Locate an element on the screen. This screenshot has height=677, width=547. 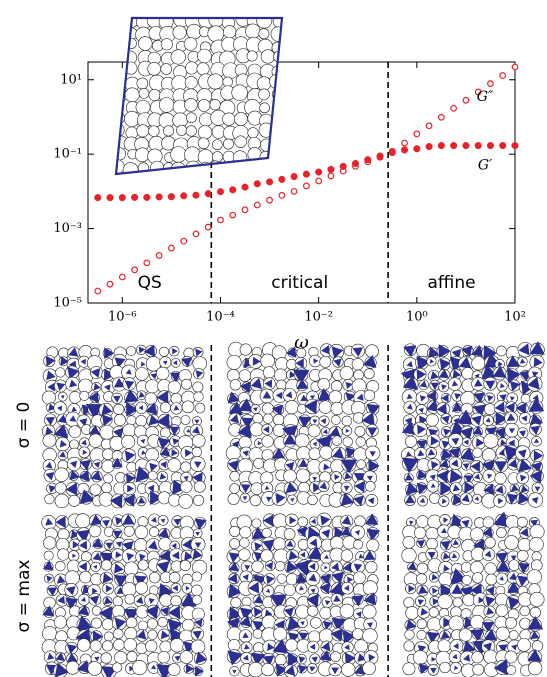
x-tick-label: 10⁻⁶ is located at coordinates (122, 317).